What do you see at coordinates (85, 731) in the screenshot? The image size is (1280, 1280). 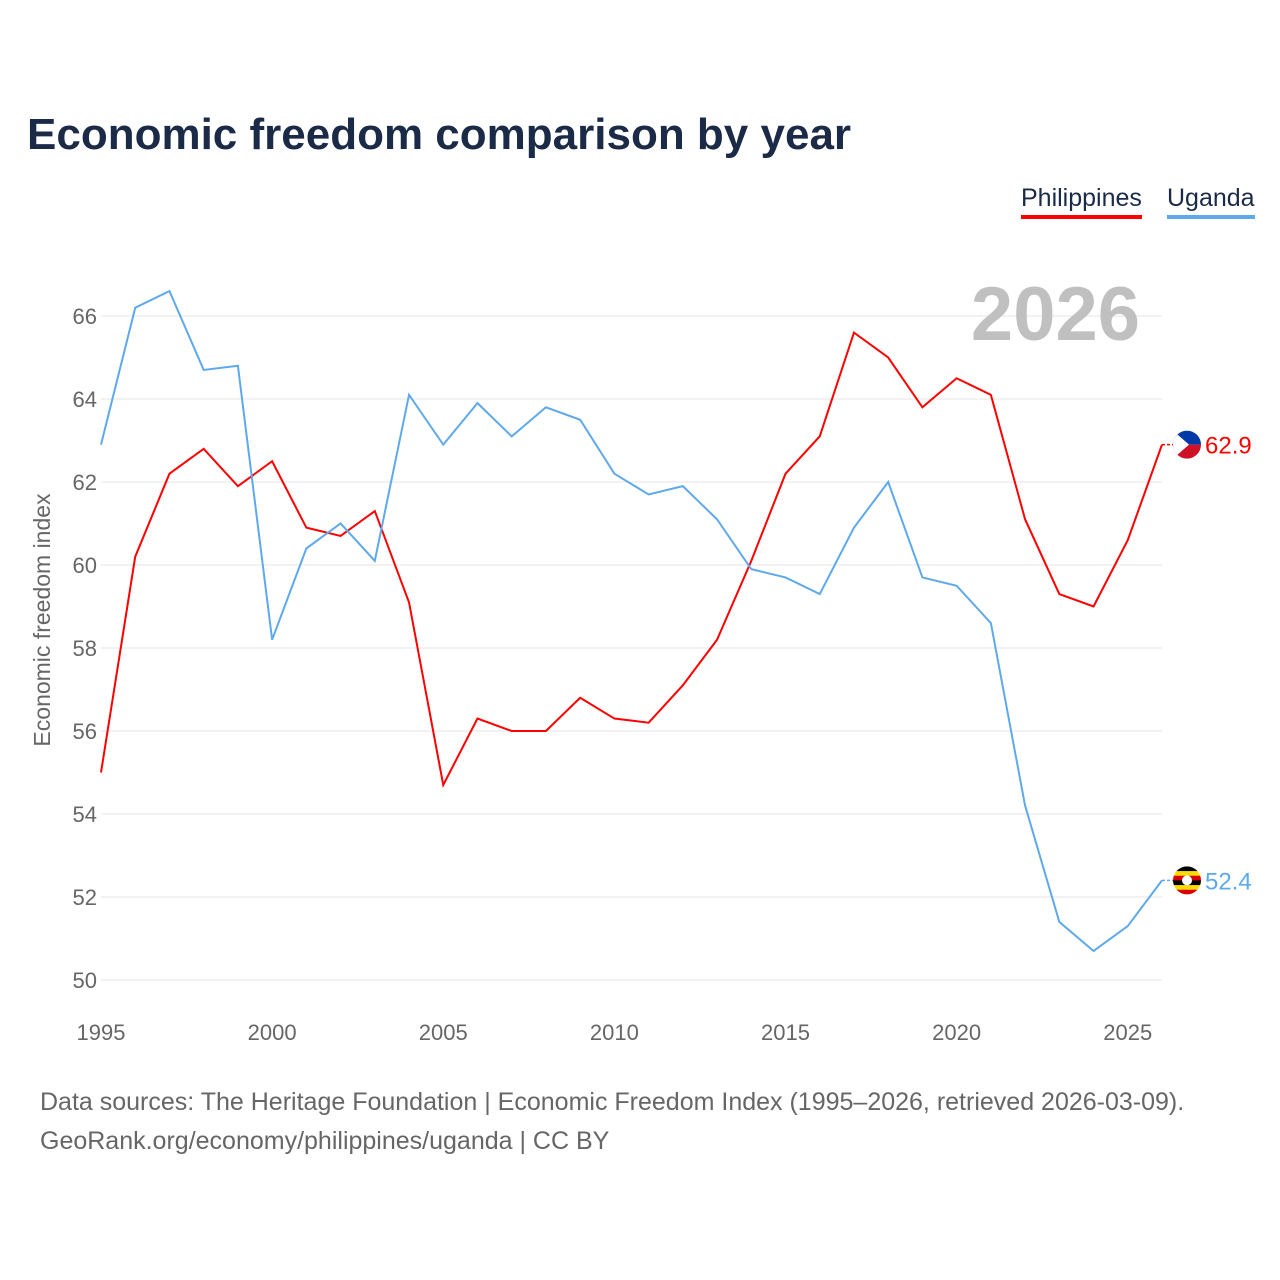 I see `y-tick-label: 56` at bounding box center [85, 731].